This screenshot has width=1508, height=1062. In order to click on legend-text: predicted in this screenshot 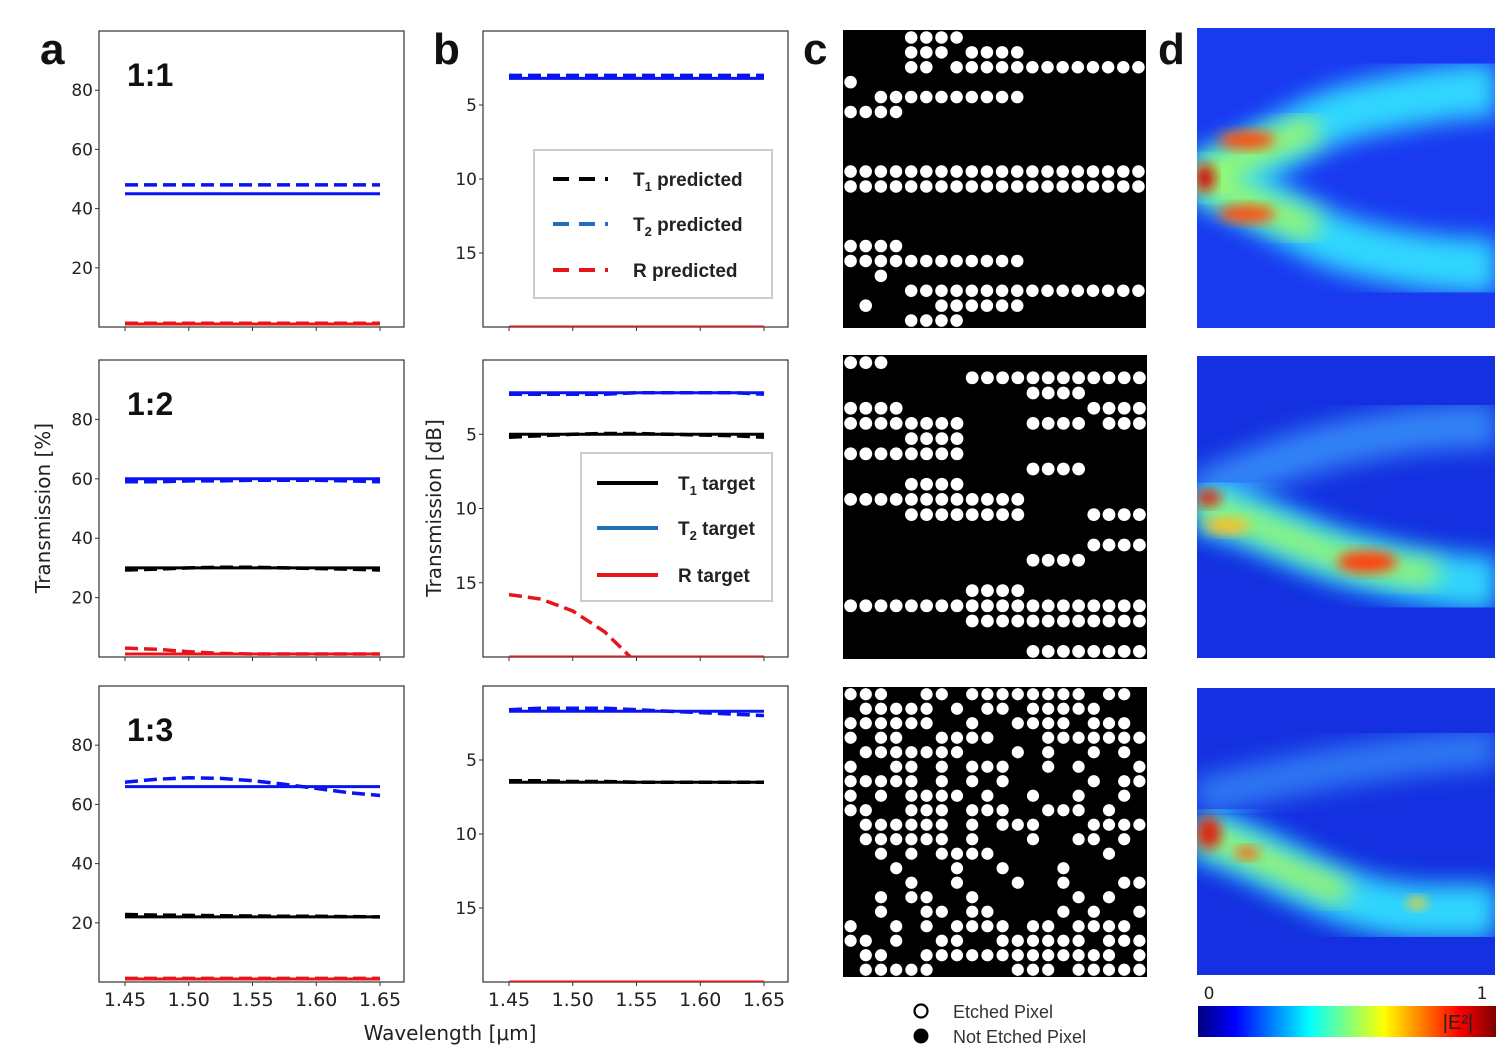, I will do `click(697, 225)`.